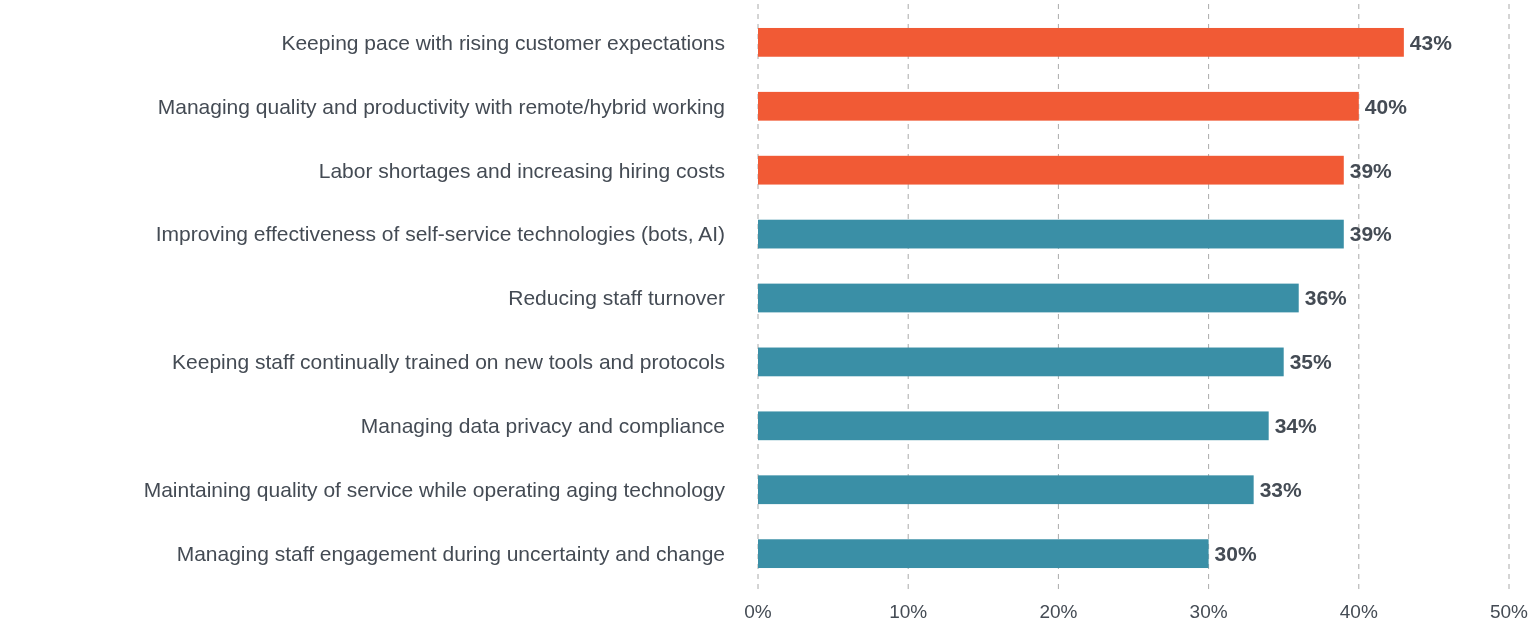 Image resolution: width=1539 pixels, height=624 pixels. Describe the element at coordinates (450, 553) in the screenshot. I see `y-tick-label: Managing staff engagement during uncertainty and change` at that location.